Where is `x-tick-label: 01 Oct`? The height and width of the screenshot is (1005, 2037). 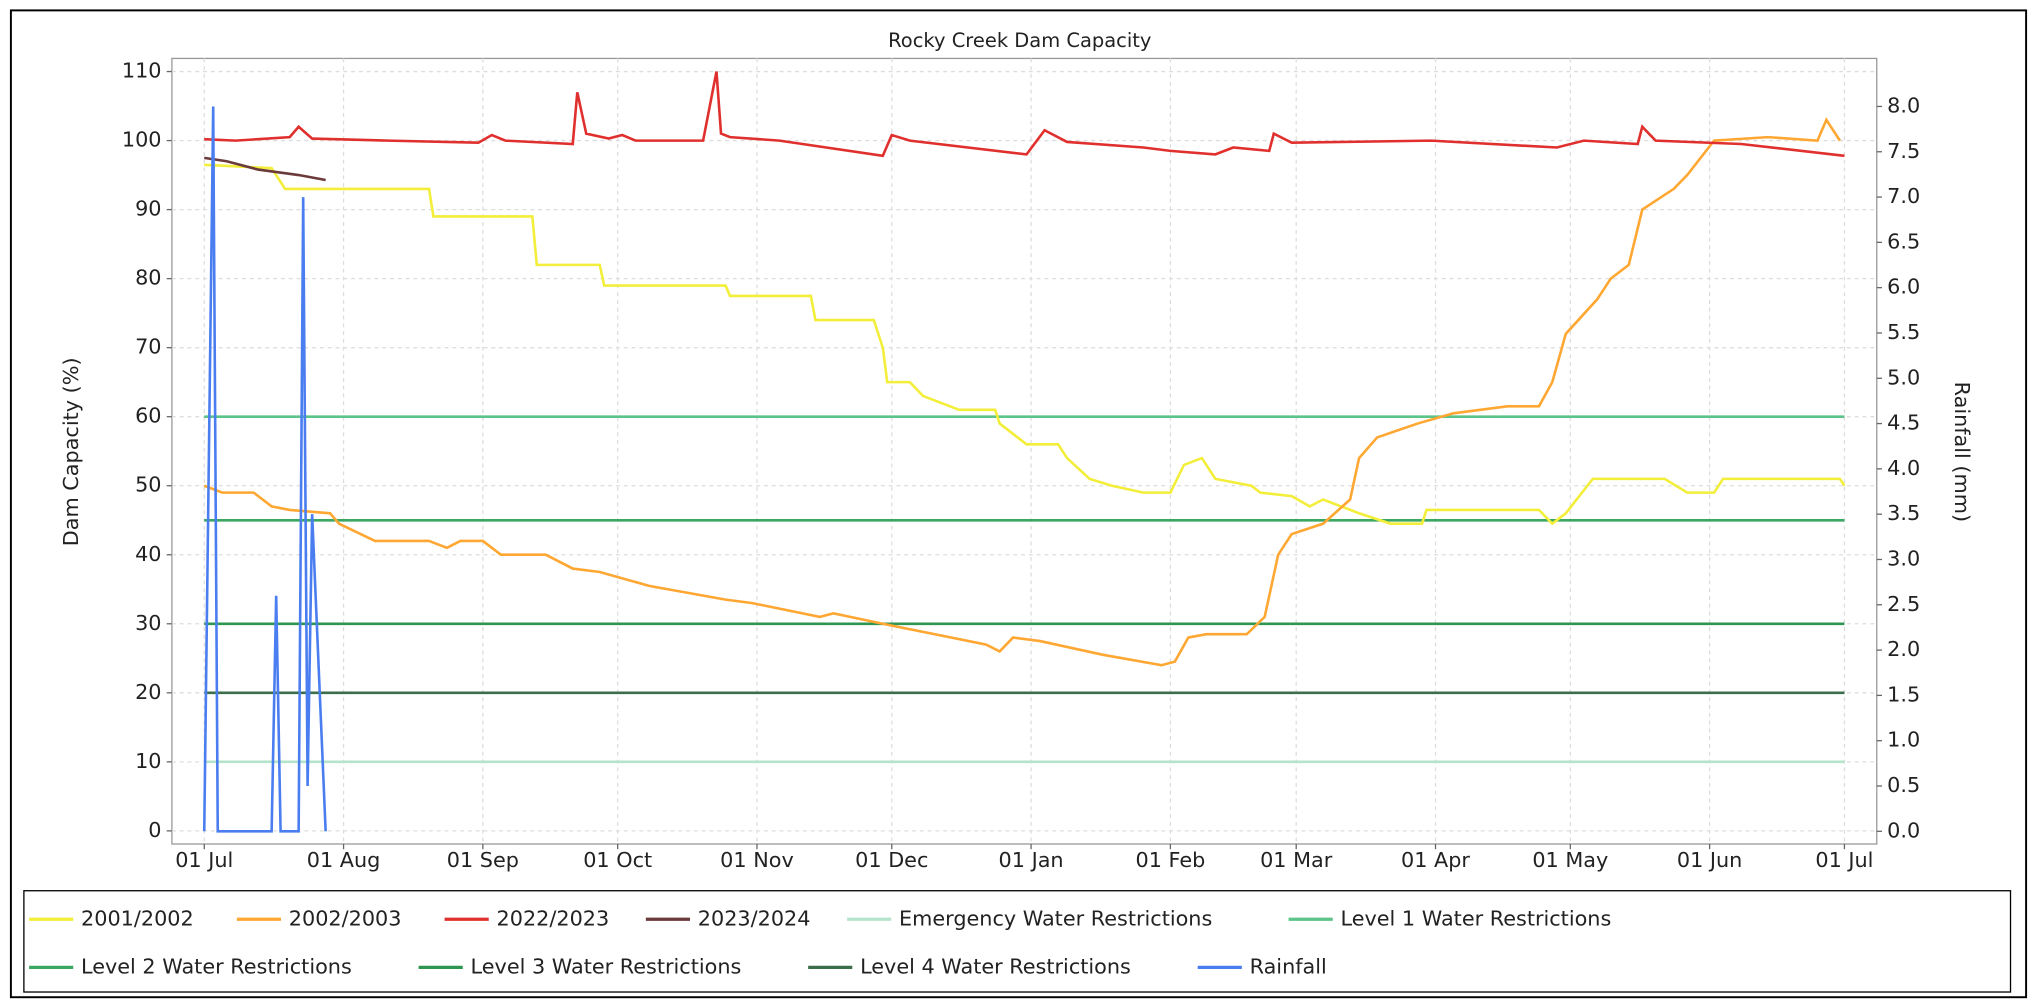 x-tick-label: 01 Oct is located at coordinates (617, 860).